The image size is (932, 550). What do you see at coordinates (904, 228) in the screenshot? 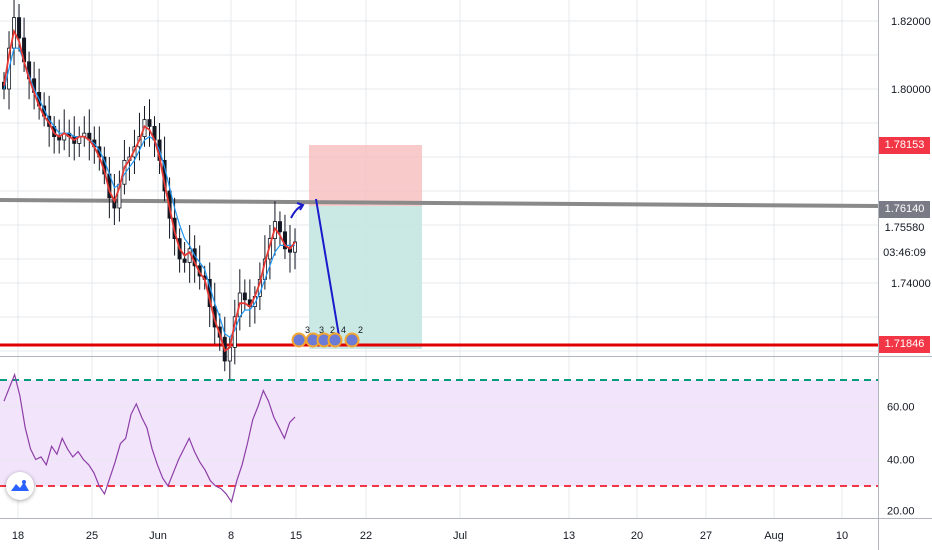
I see `price-tag-last-price: 1.75580` at bounding box center [904, 228].